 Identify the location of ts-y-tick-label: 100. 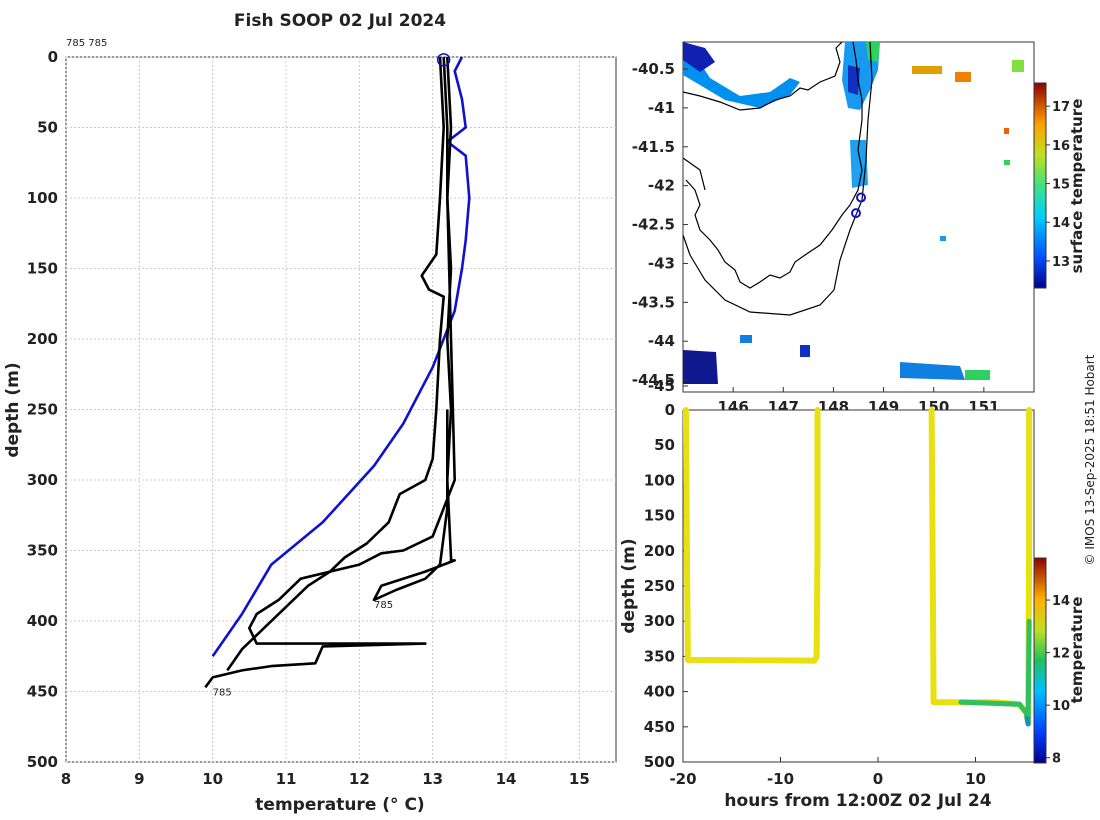
(659, 480).